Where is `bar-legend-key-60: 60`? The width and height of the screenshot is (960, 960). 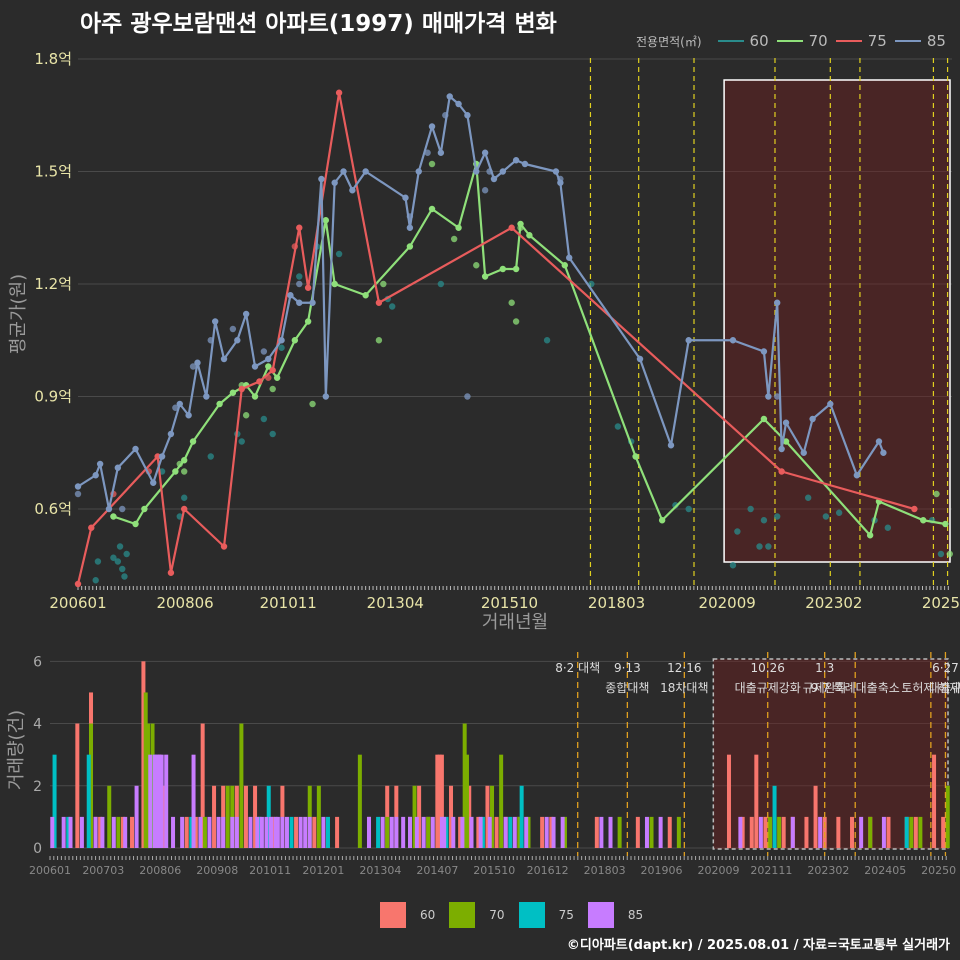
bar-legend-key-60: 60 is located at coordinates (407, 915).